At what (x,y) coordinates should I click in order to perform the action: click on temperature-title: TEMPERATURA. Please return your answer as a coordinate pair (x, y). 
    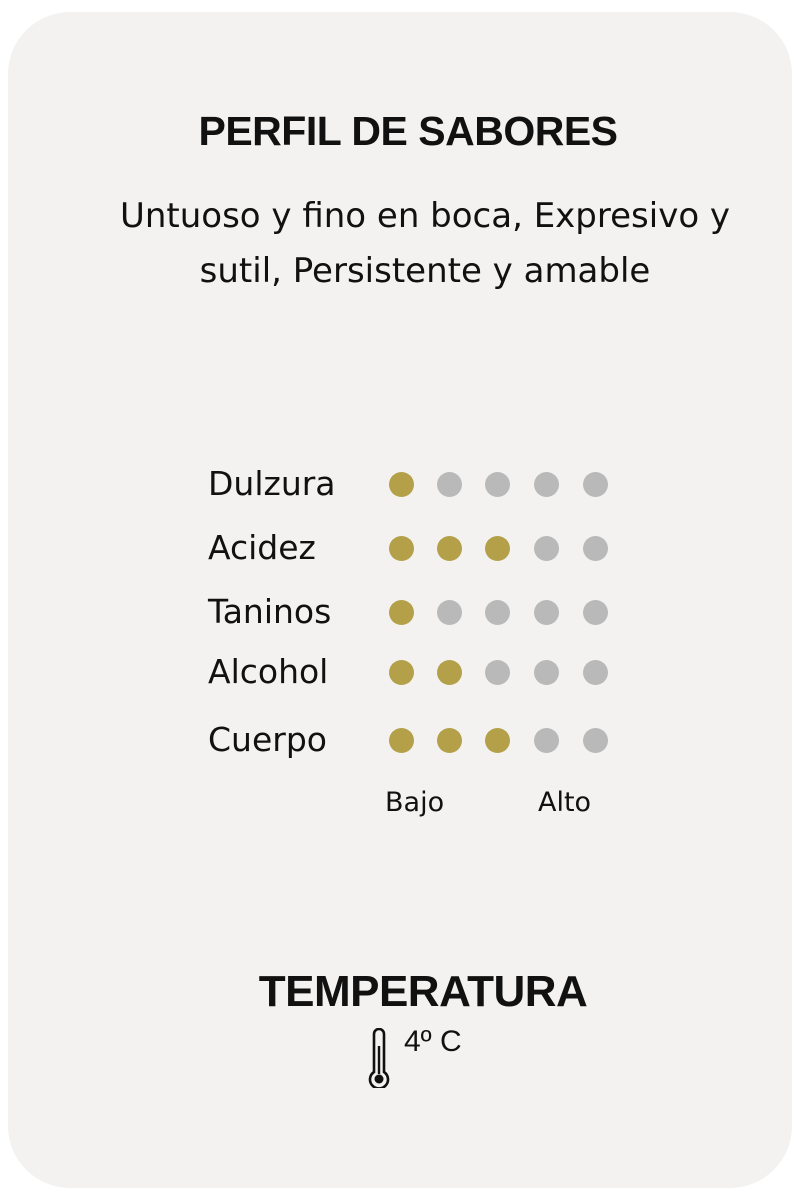
    Looking at the image, I should click on (423, 991).